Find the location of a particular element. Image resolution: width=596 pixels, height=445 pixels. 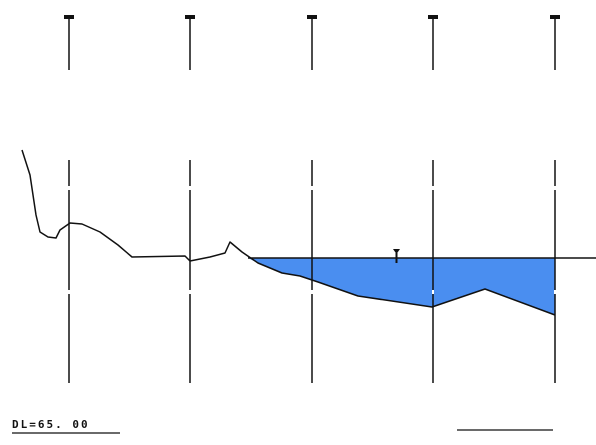

water-level-marker-icon is located at coordinates (396, 256).